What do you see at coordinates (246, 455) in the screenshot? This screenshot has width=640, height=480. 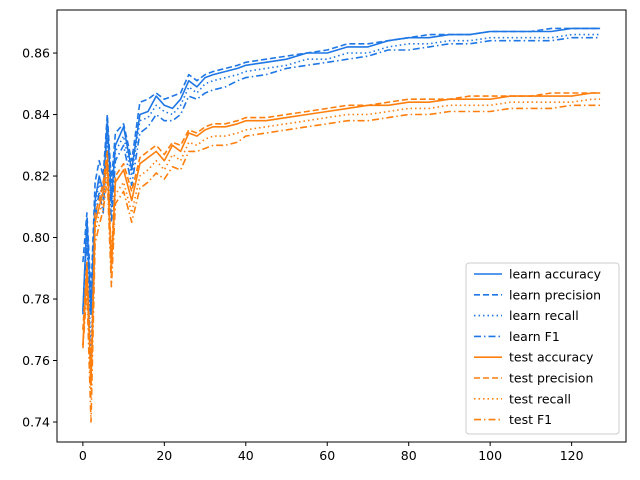 I see `x-tick-label: 40` at bounding box center [246, 455].